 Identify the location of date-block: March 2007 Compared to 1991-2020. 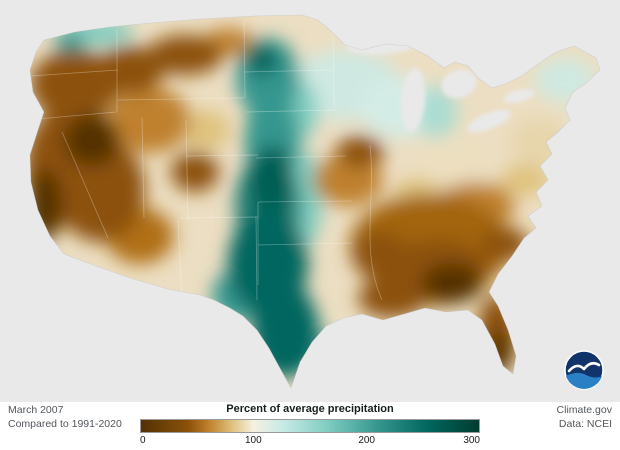
(65, 417).